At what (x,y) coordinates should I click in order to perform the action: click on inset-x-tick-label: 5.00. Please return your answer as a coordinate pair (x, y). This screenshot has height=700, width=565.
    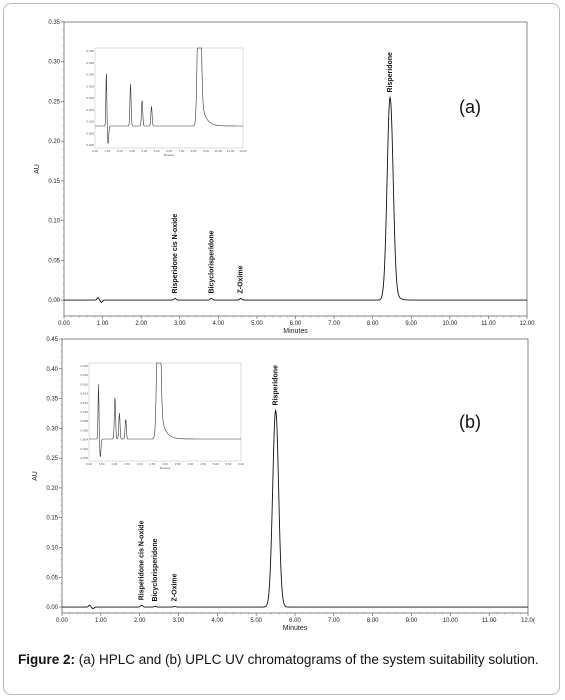
    Looking at the image, I should click on (216, 464).